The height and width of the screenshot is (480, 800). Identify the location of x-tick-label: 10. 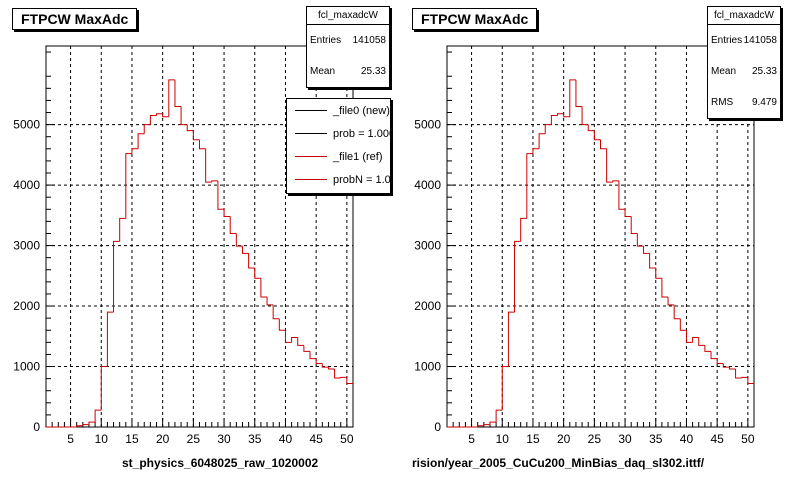
(503, 439).